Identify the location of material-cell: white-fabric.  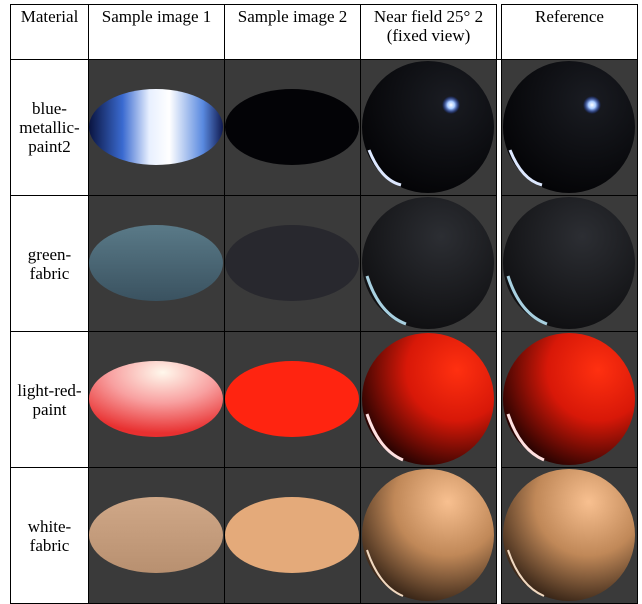
(49, 535).